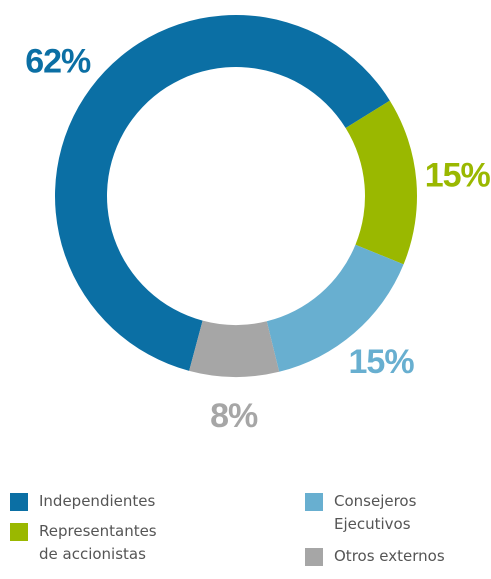 This screenshot has width=491, height=579. I want to click on legend-label: Independientes, so click(97, 501).